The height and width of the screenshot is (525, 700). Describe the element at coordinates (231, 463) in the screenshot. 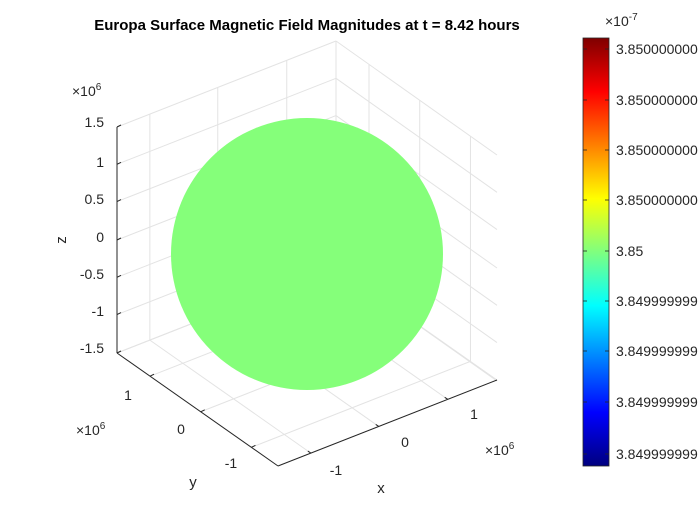

I see `y-tick-label: -1` at that location.